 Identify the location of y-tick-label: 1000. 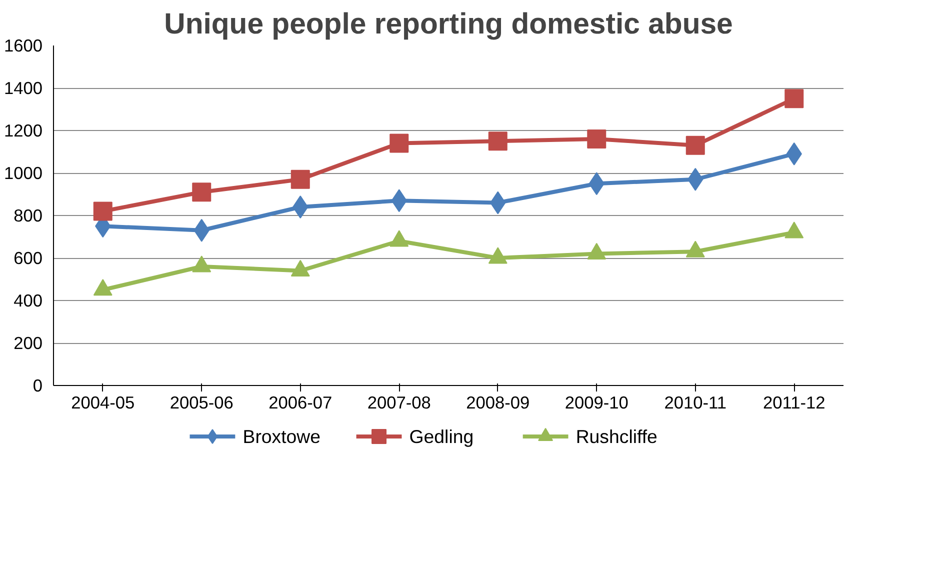
(23, 173).